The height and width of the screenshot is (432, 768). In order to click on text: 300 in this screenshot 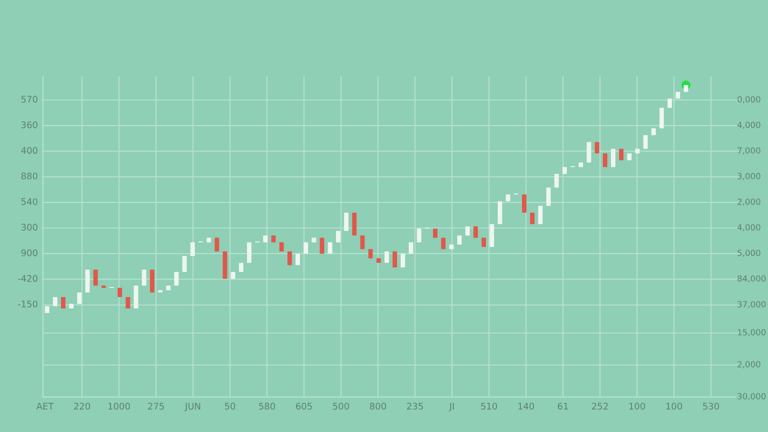, I will do `click(29, 227)`.